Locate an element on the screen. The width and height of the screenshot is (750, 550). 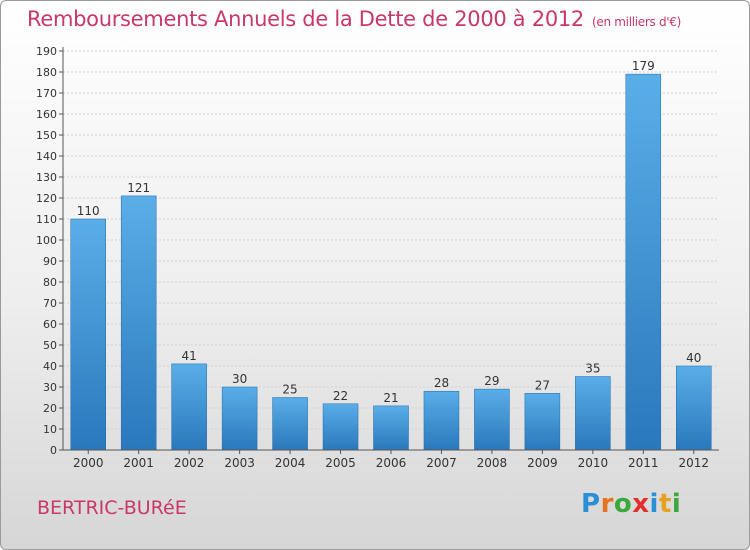
bar-value-label: 121 is located at coordinates (138, 188).